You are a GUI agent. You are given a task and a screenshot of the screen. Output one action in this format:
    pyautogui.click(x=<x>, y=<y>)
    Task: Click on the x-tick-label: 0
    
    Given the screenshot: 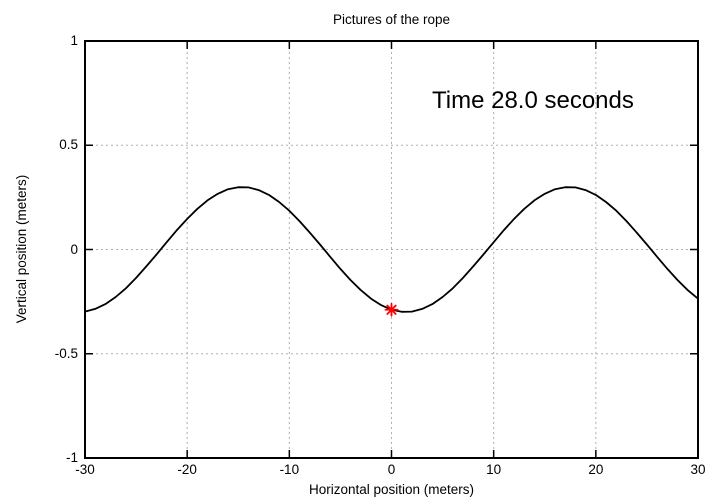 What is the action you would take?
    pyautogui.click(x=391, y=469)
    